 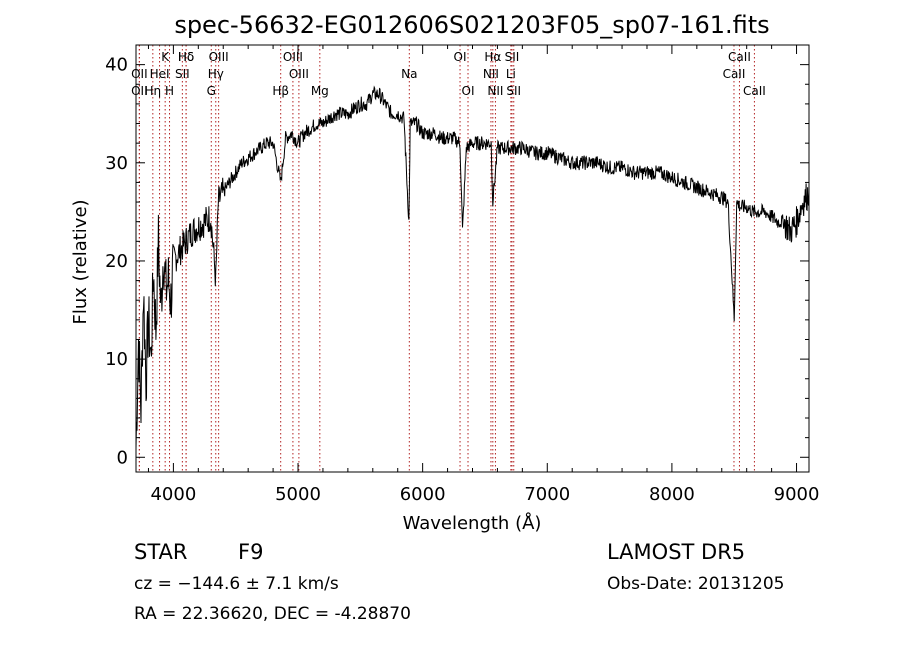 I want to click on line-label: Li, so click(x=511, y=74).